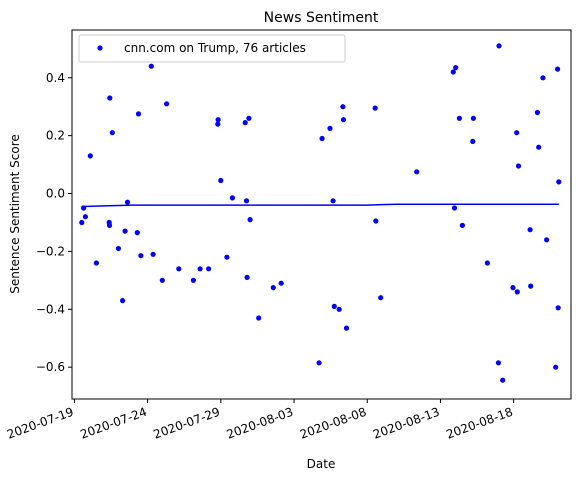  What do you see at coordinates (55, 194) in the screenshot?
I see `y-tick-label: 0.0` at bounding box center [55, 194].